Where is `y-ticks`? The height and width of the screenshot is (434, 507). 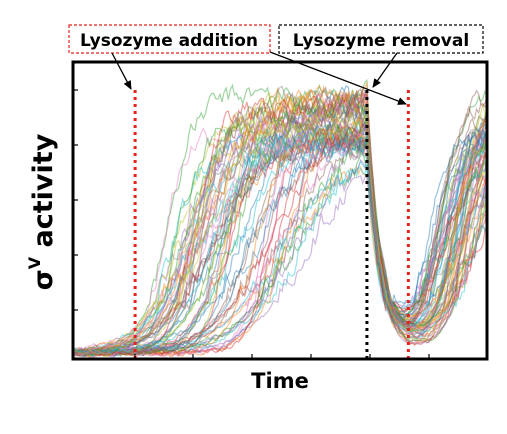 y-ticks is located at coordinates (75, 200).